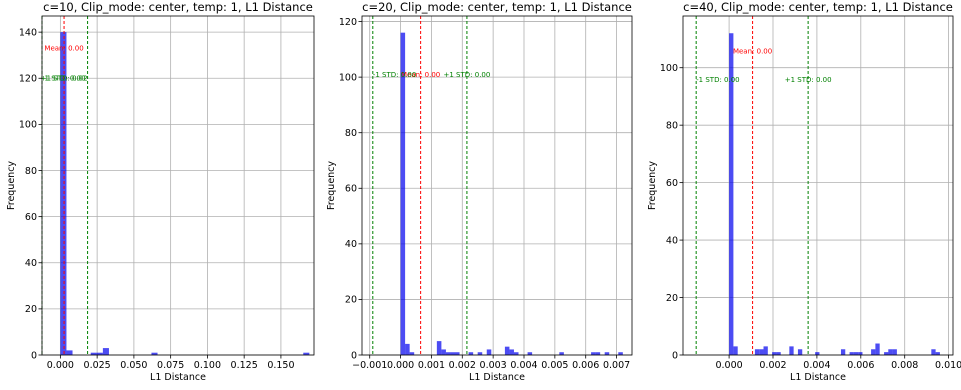 The image size is (961, 390). I want to click on x-tick-label: 0.075, so click(170, 365).